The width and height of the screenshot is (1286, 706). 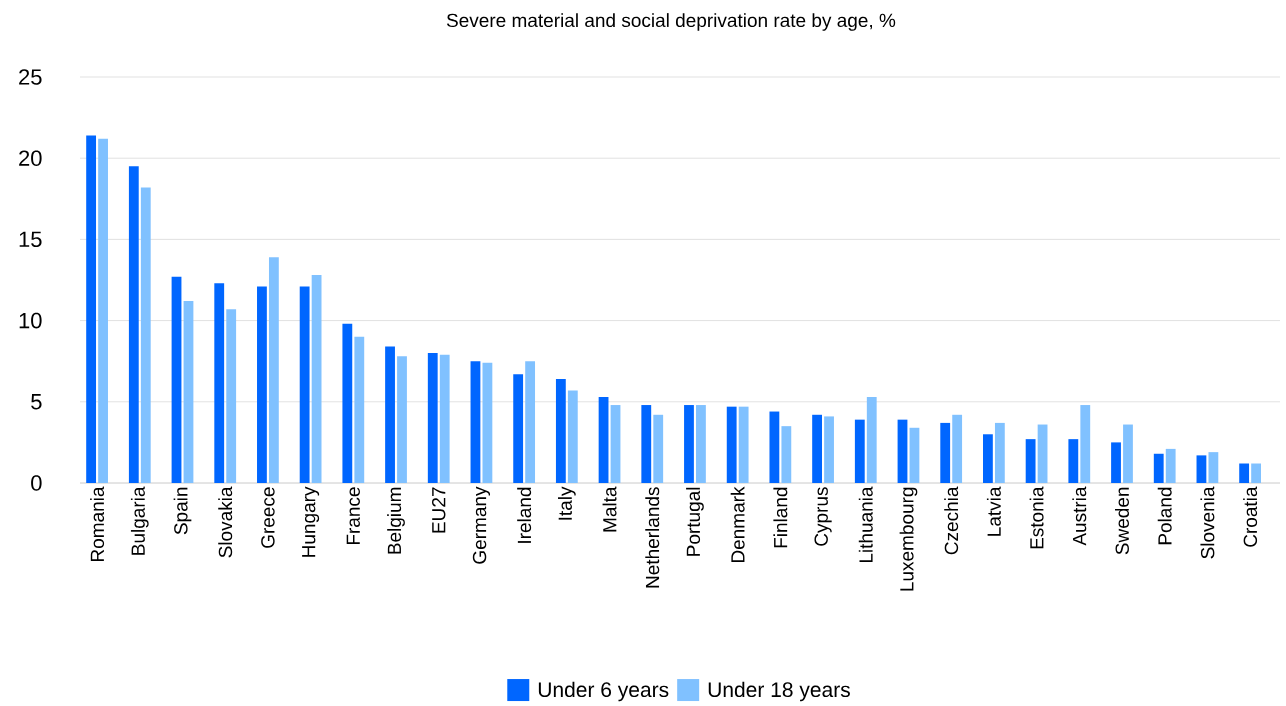 I want to click on y-tick-label: 10, so click(x=30, y=320).